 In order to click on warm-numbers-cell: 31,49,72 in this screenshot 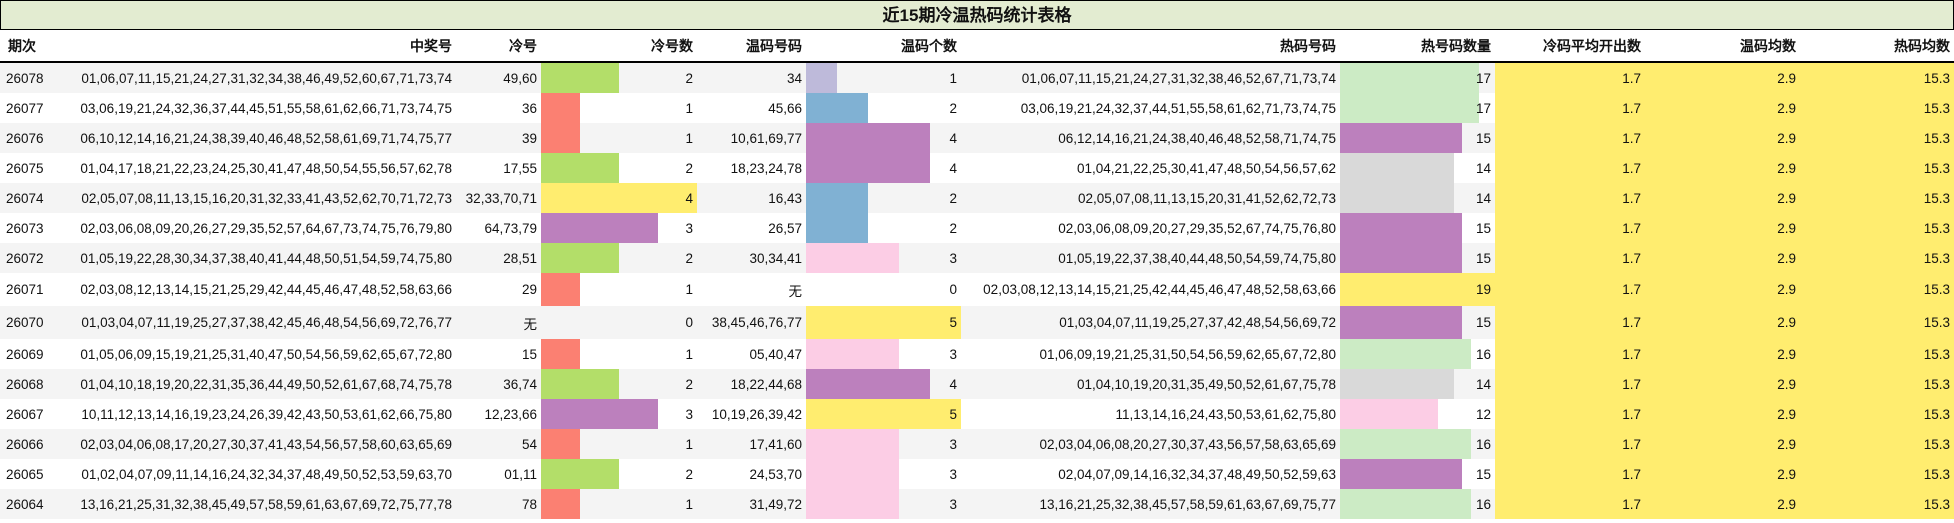, I will do `click(751, 504)`.